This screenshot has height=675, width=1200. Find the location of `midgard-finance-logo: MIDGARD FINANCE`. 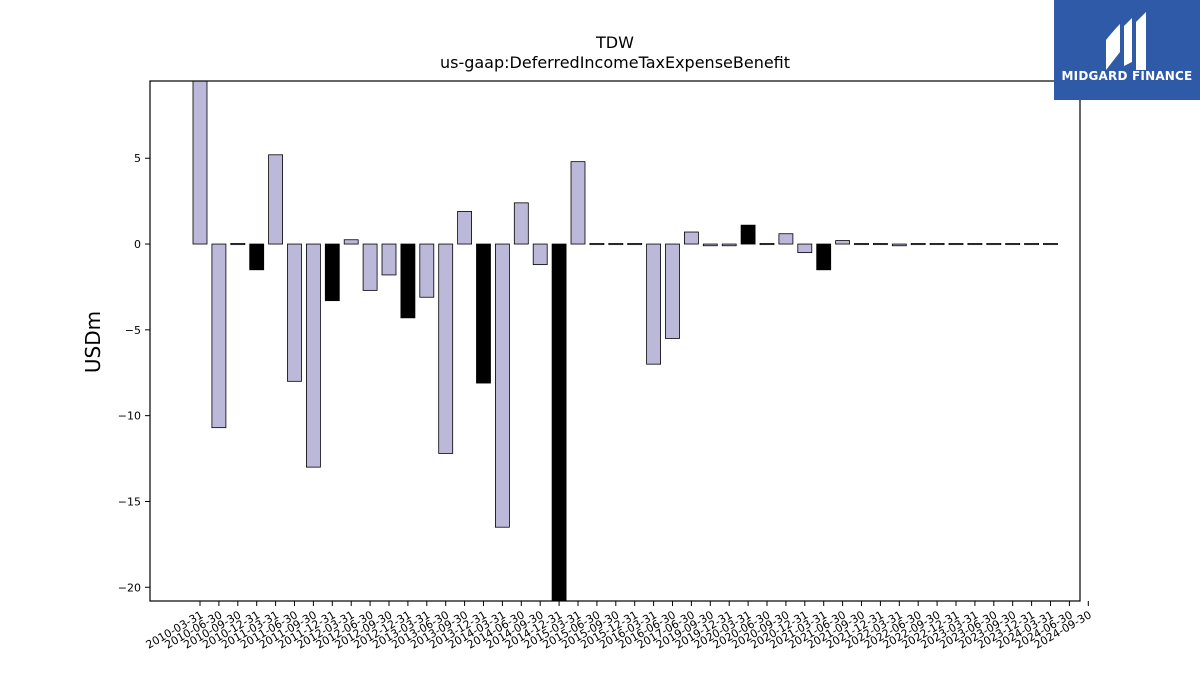

midgard-finance-logo: MIDGARD FINANCE is located at coordinates (1127, 50).